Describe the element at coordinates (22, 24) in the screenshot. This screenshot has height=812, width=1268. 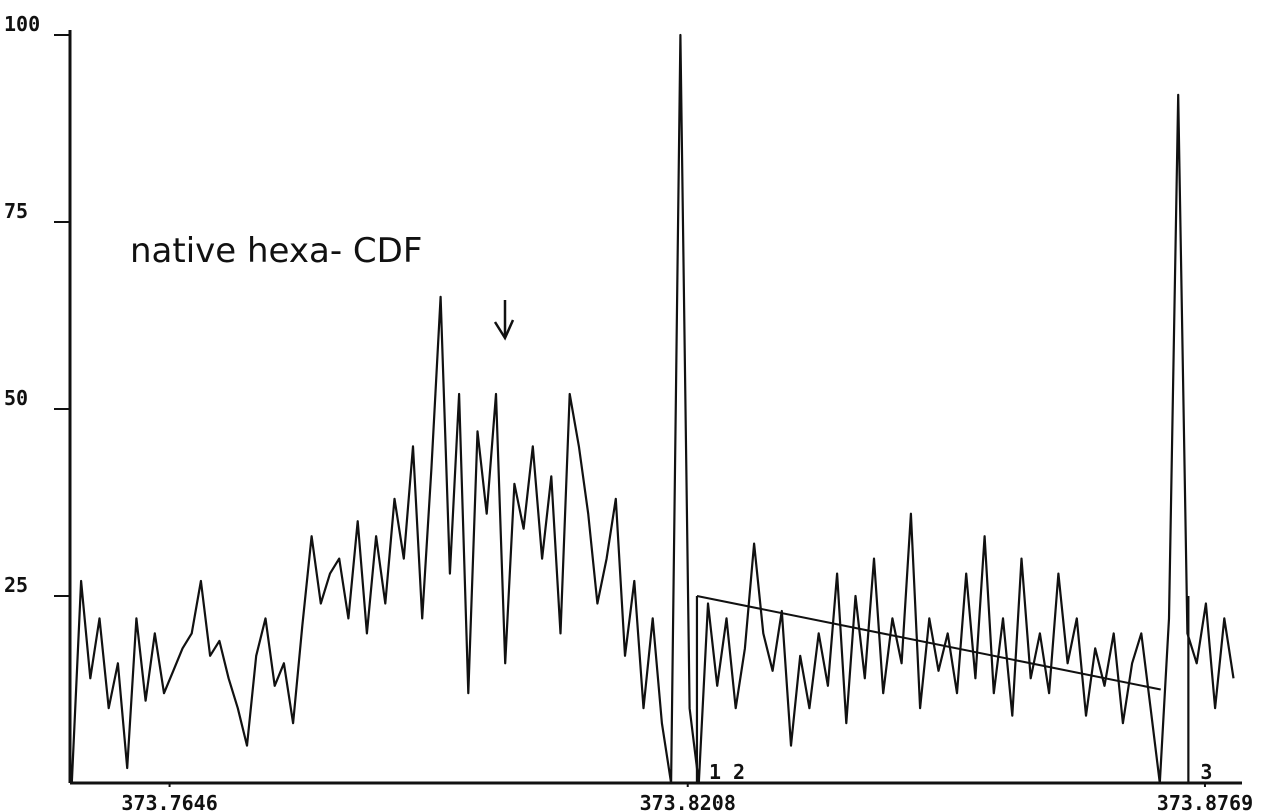
I see `y-tick-label: 100` at that location.